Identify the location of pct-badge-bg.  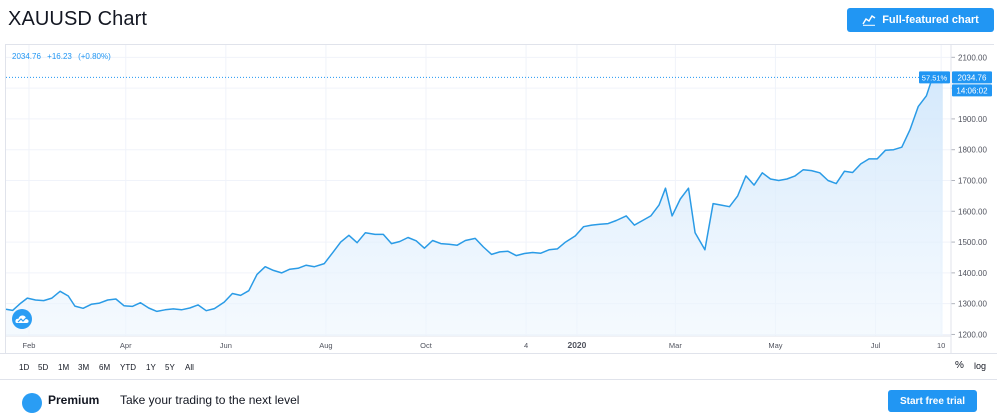
(934, 77).